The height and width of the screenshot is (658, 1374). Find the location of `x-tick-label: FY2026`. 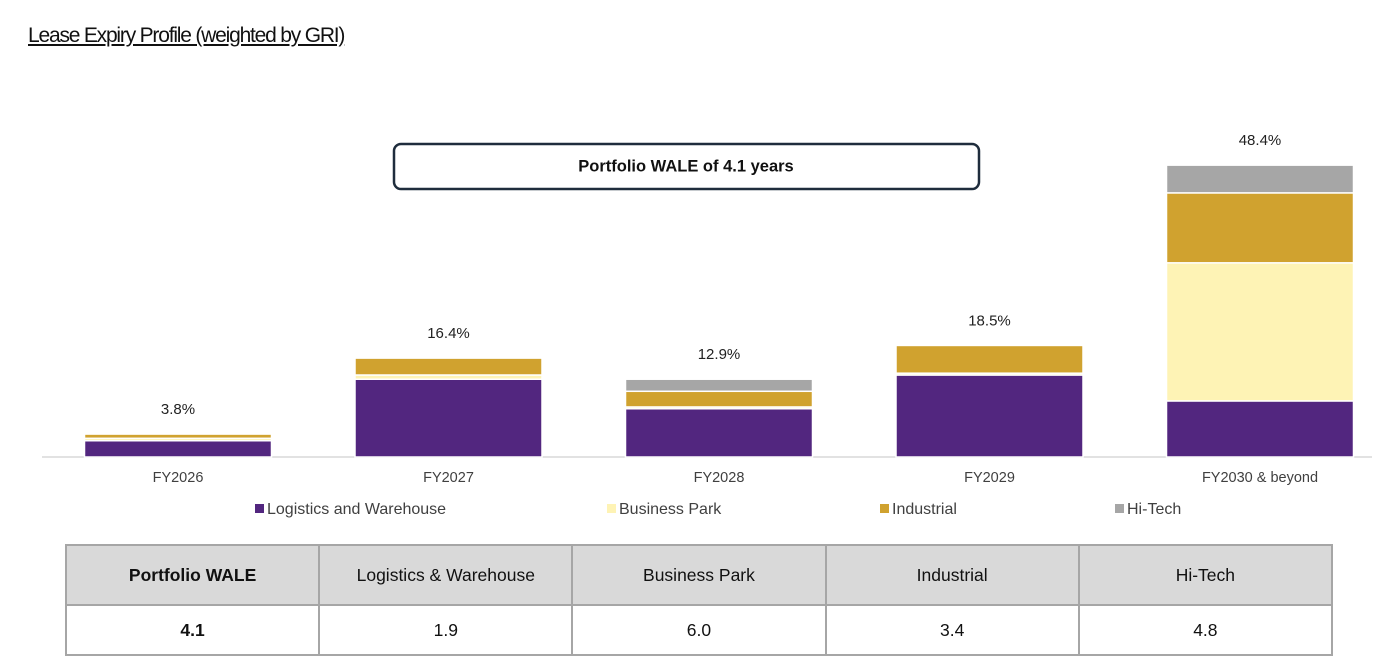

x-tick-label: FY2026 is located at coordinates (178, 478).